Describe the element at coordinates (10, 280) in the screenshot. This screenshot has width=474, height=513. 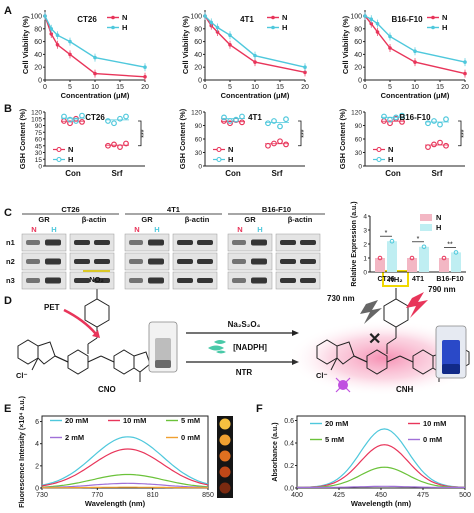
I see `row-label-n3: n3` at that location.